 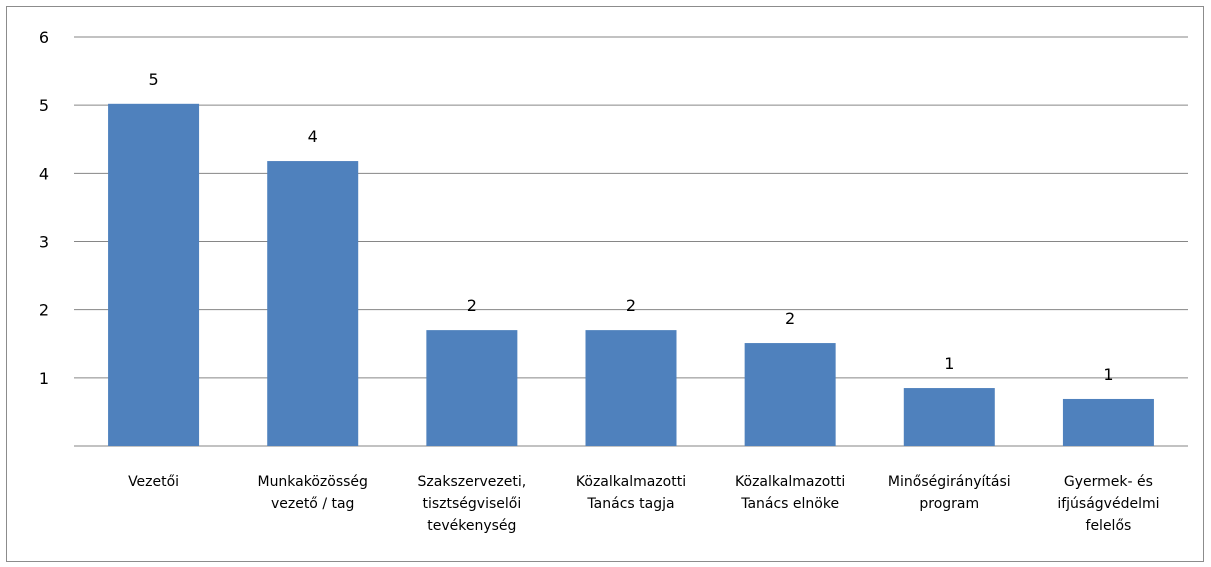 What do you see at coordinates (472, 482) in the screenshot?
I see `category-label-line: Szakszervezeti,` at bounding box center [472, 482].